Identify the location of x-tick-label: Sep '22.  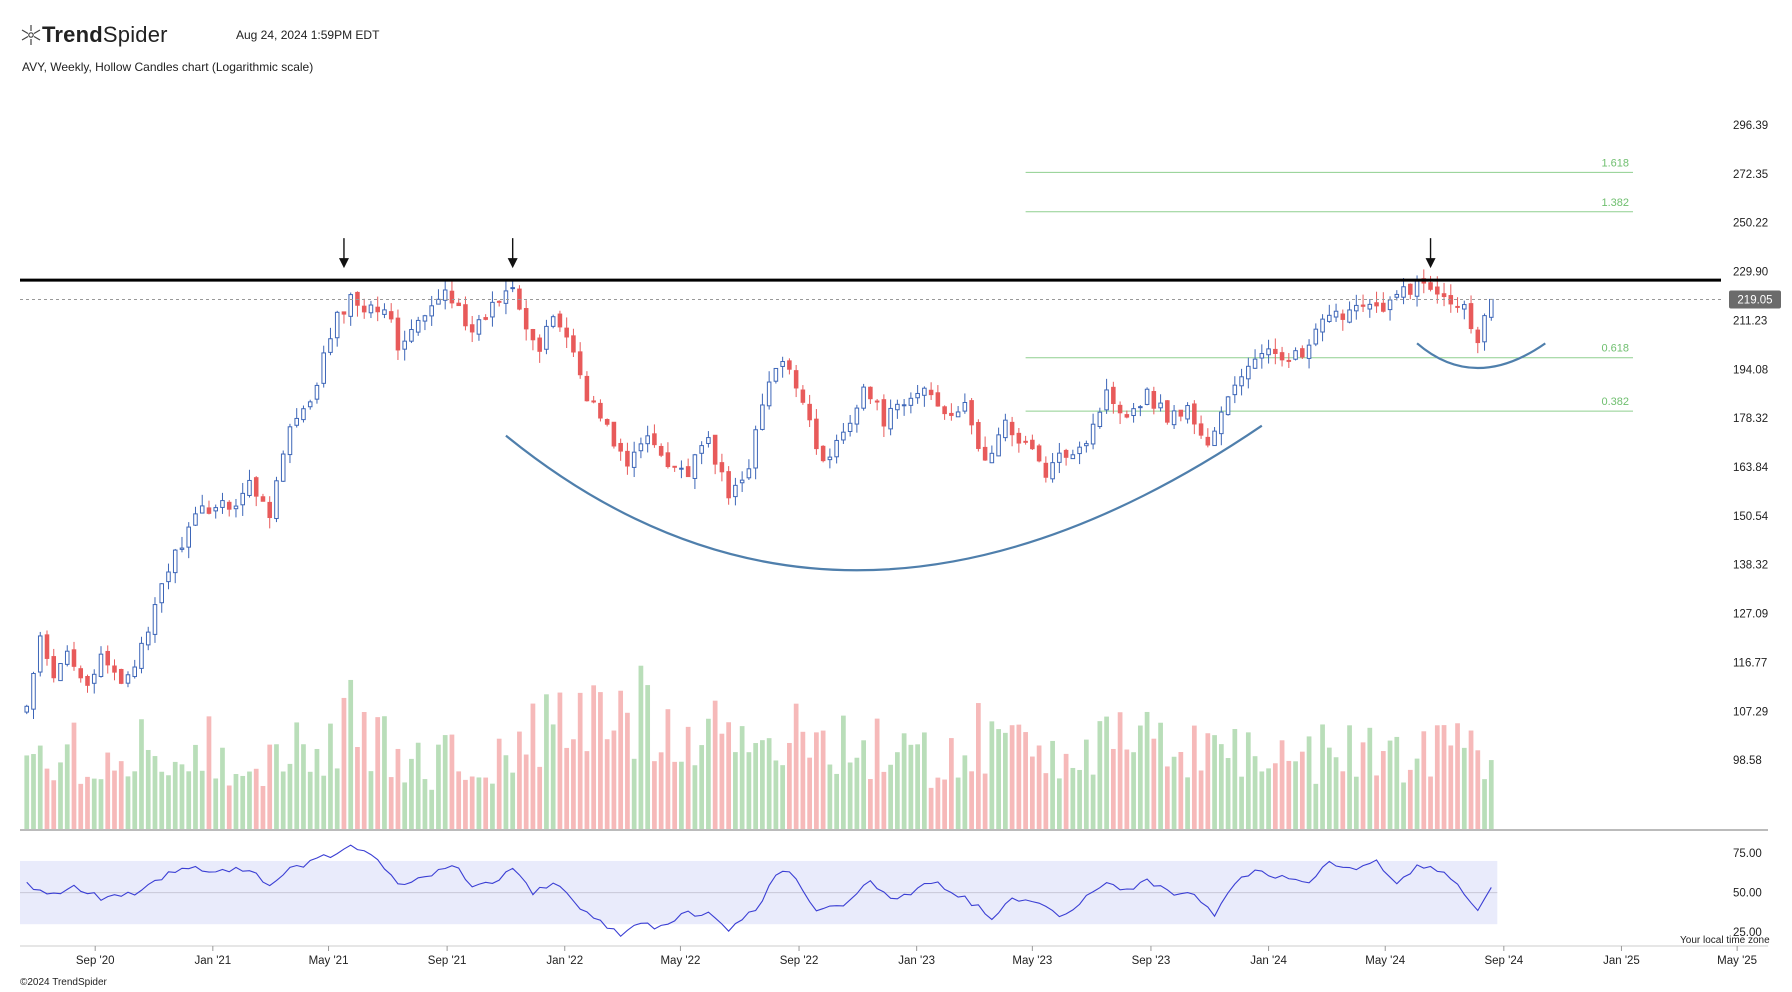
(799, 961).